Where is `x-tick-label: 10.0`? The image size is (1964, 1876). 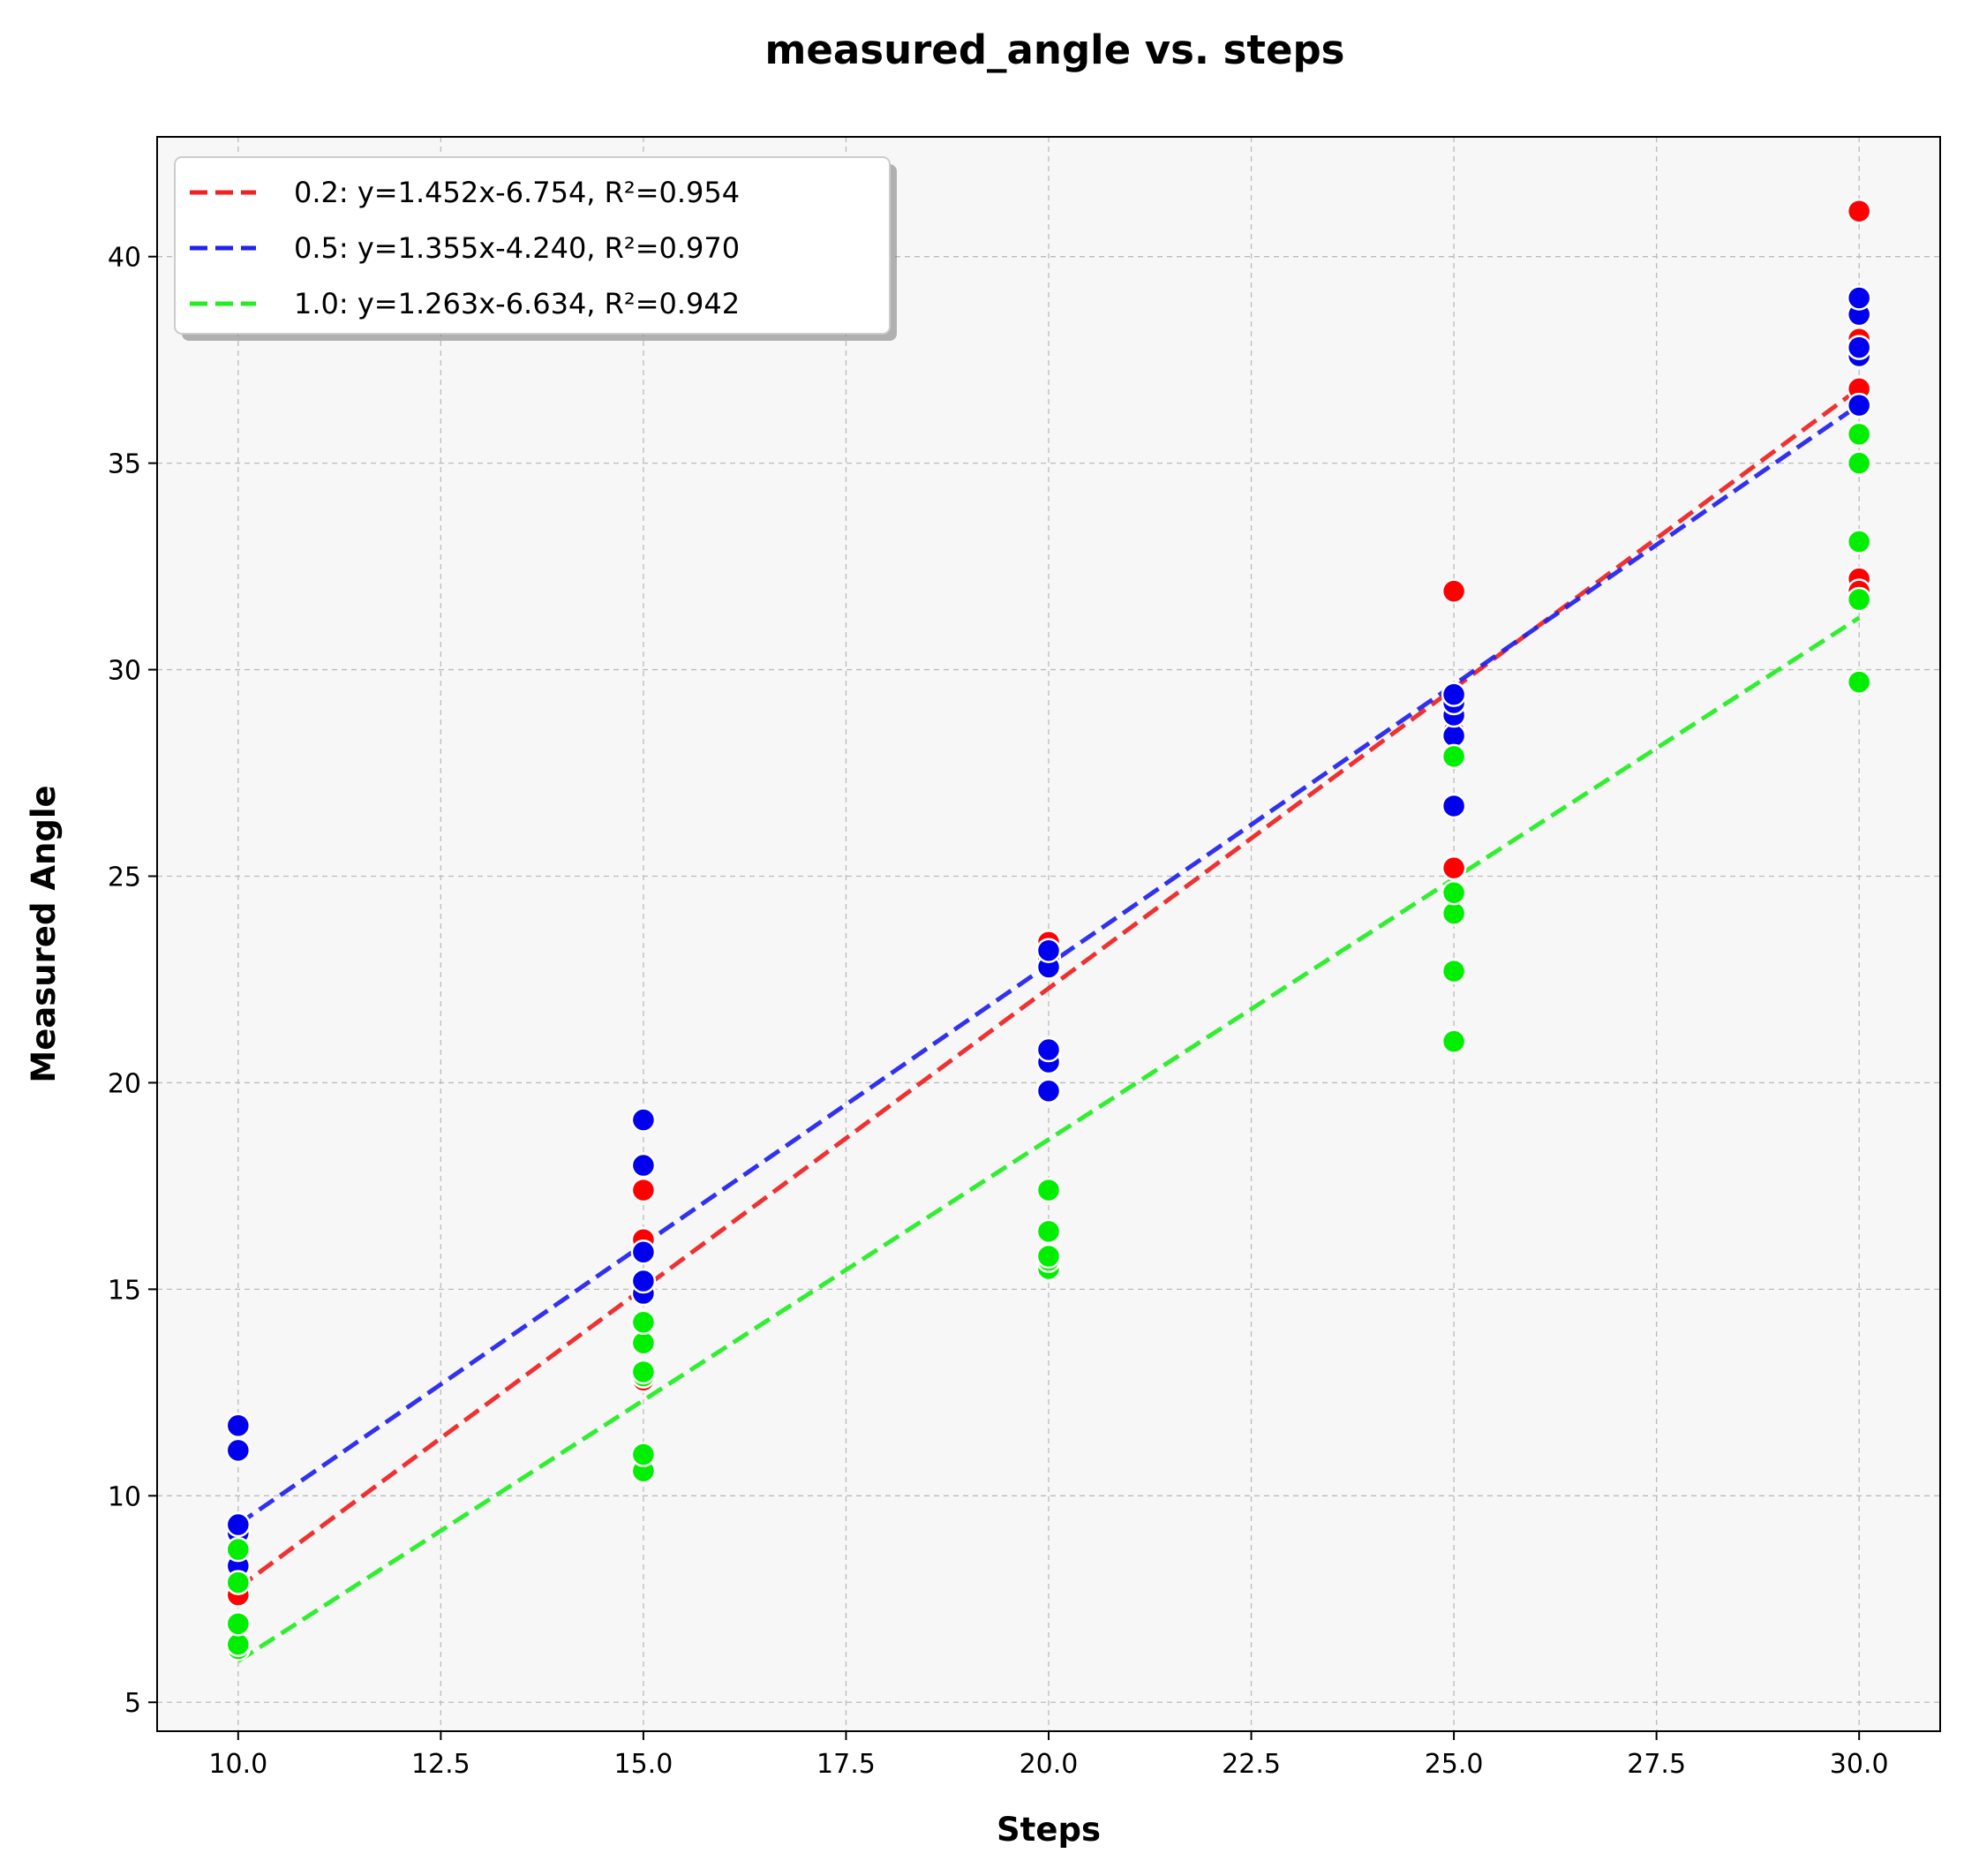
x-tick-label: 10.0 is located at coordinates (237, 1764).